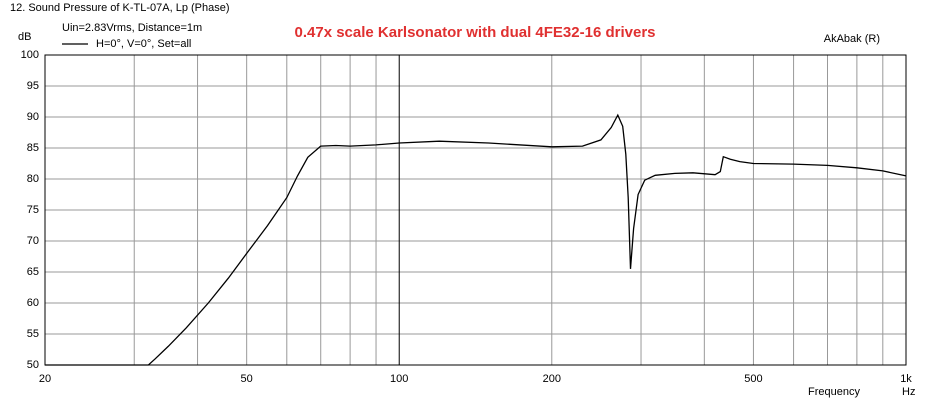 This screenshot has width=944, height=411. Describe the element at coordinates (30, 55) in the screenshot. I see `y-tick-label: 100` at that location.